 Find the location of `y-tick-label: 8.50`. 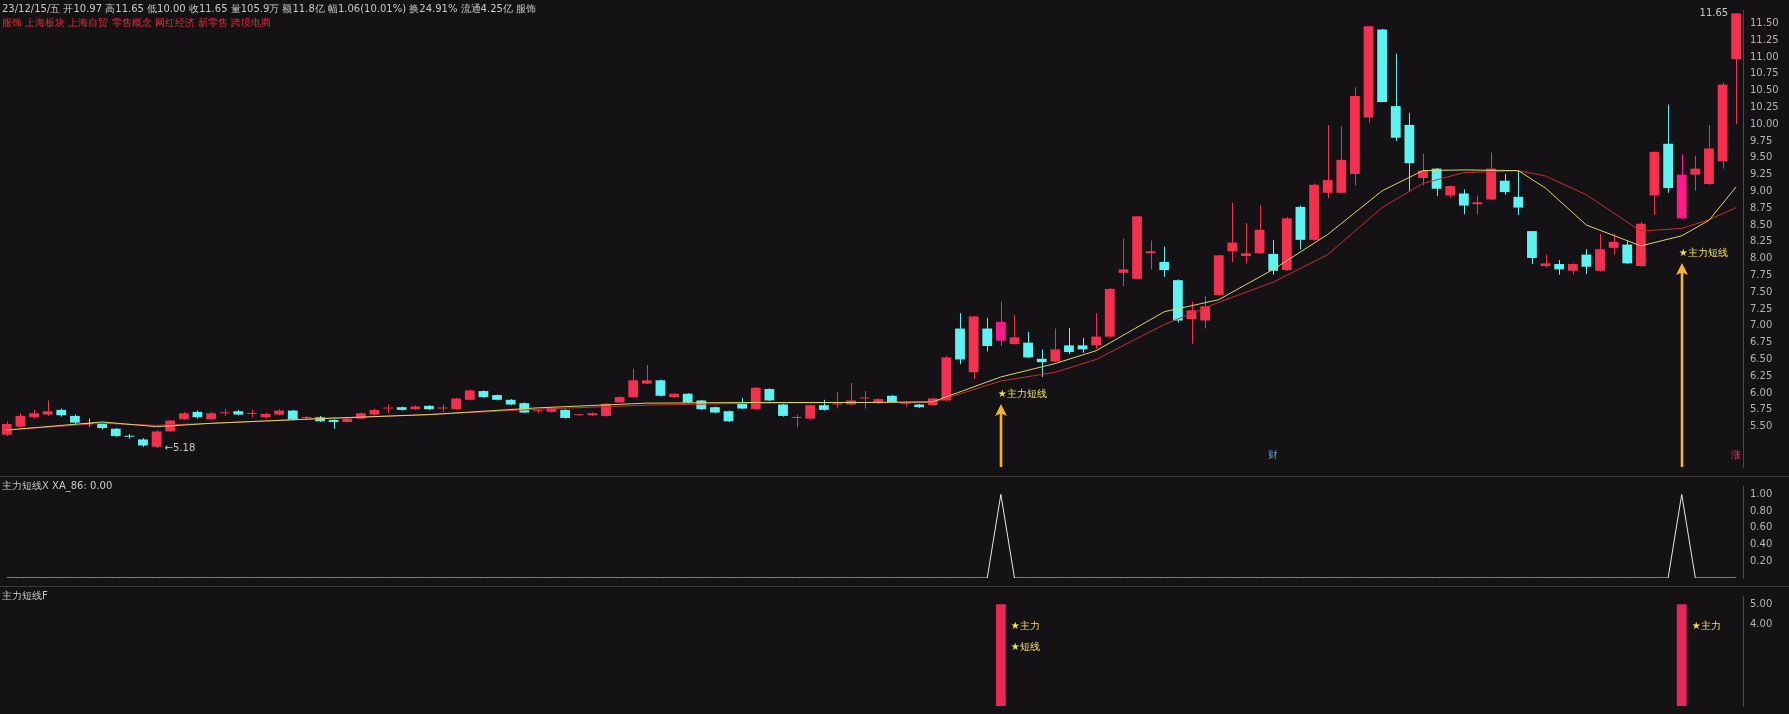

y-tick-label: 8.50 is located at coordinates (1761, 224).